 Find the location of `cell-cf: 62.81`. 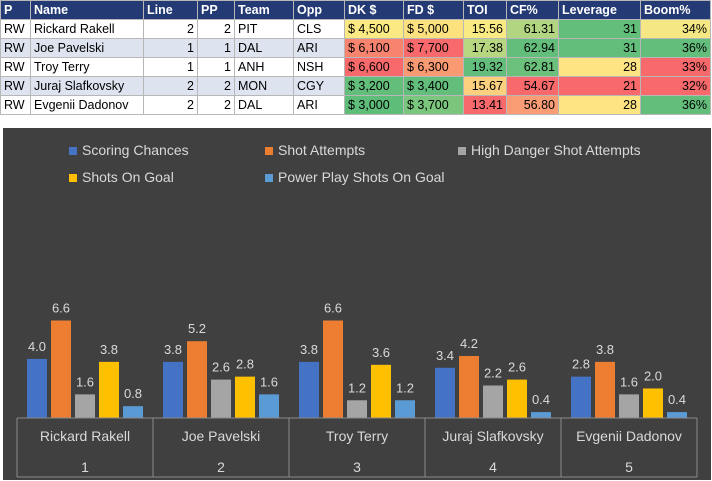

cell-cf: 62.81 is located at coordinates (532, 67).